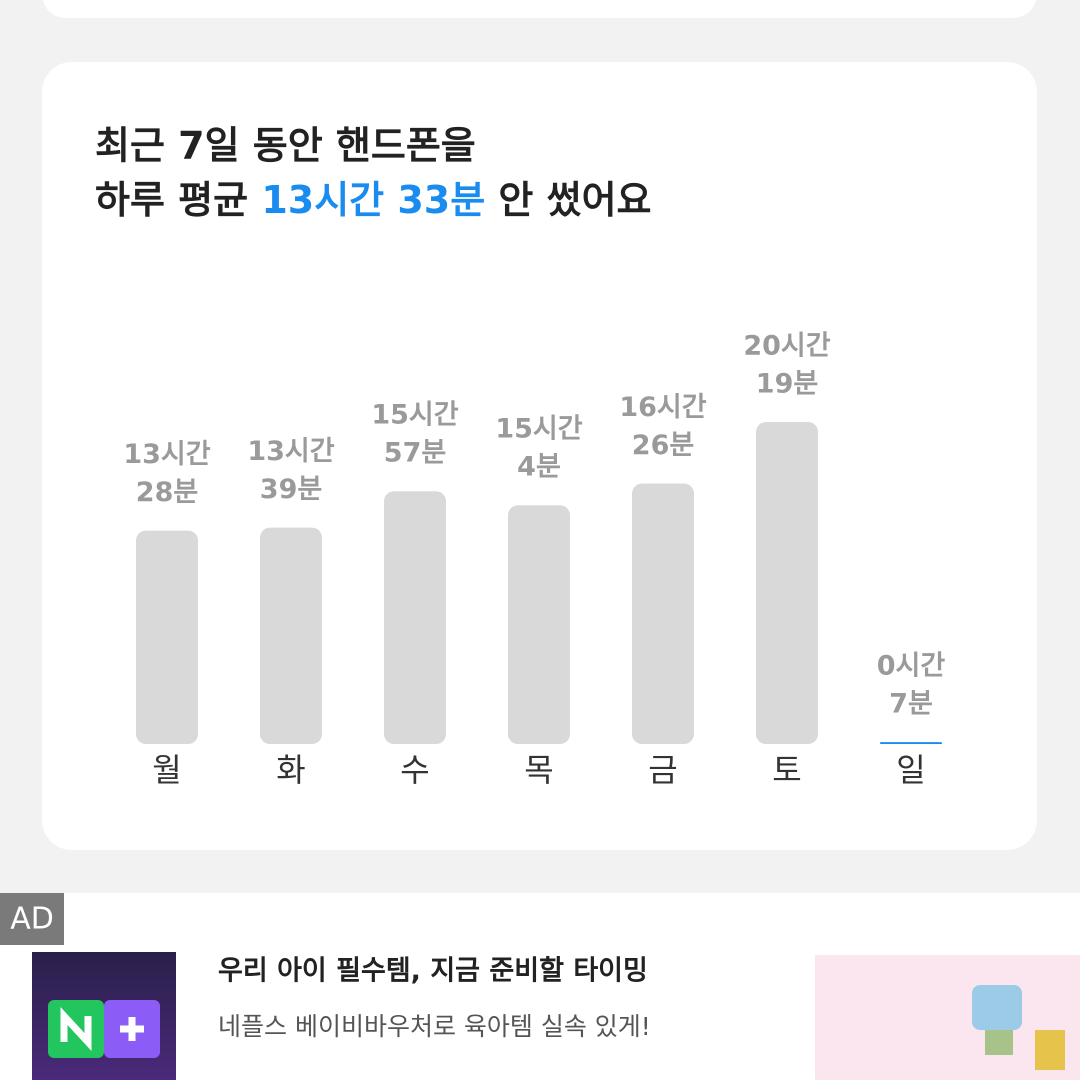  What do you see at coordinates (911, 704) in the screenshot?
I see `value-label: 7분` at bounding box center [911, 704].